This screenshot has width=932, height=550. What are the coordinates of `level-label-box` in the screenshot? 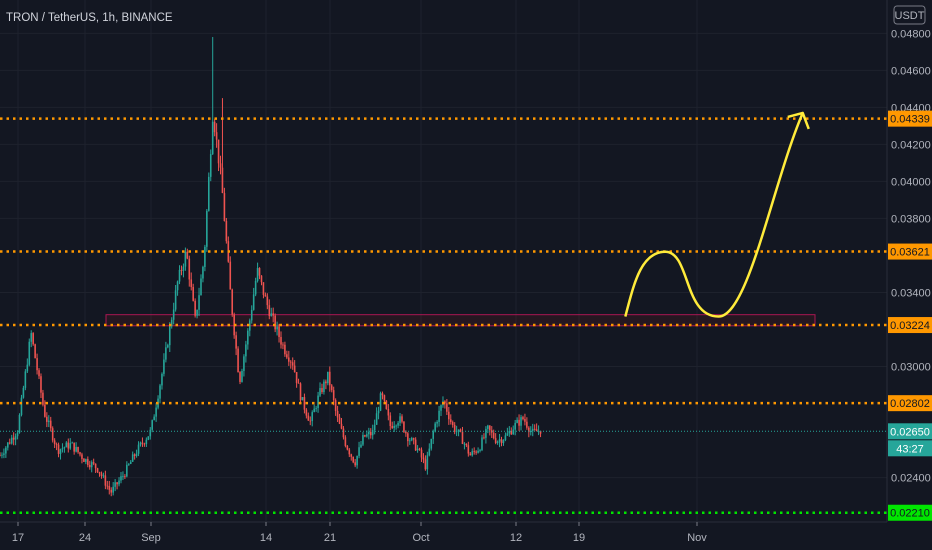 It's located at (910, 251).